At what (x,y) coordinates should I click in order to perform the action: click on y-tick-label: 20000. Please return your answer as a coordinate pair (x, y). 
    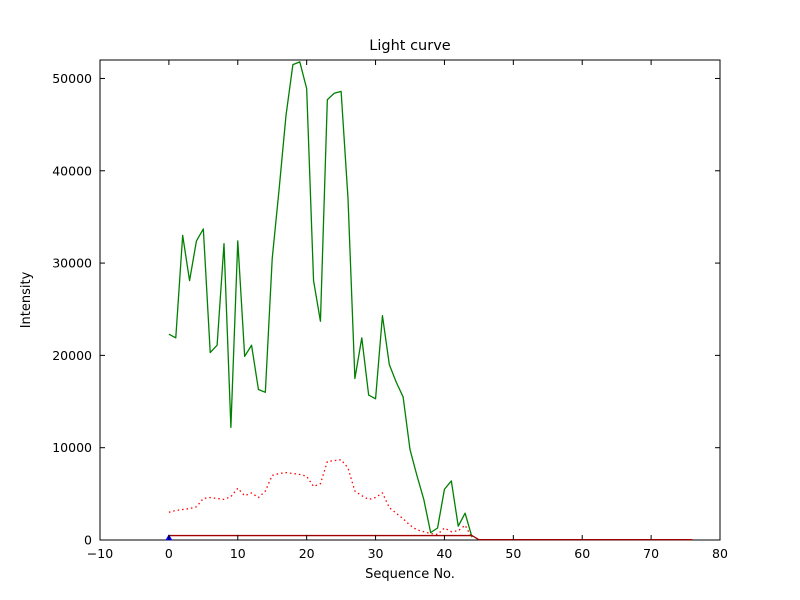
    Looking at the image, I should click on (72, 355).